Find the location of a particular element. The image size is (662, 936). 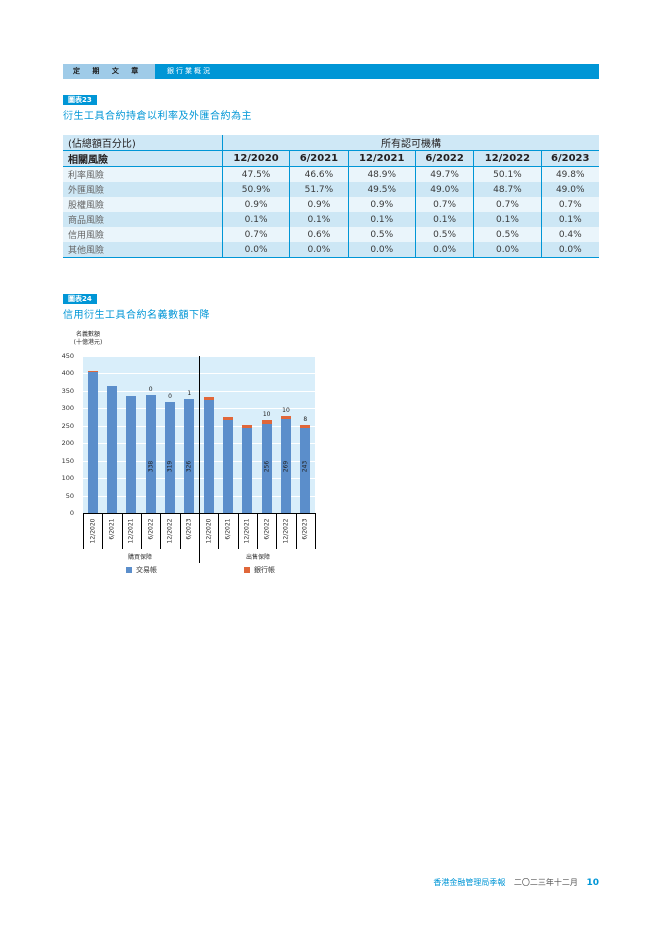

column-header: 6/2023 is located at coordinates (569, 158).